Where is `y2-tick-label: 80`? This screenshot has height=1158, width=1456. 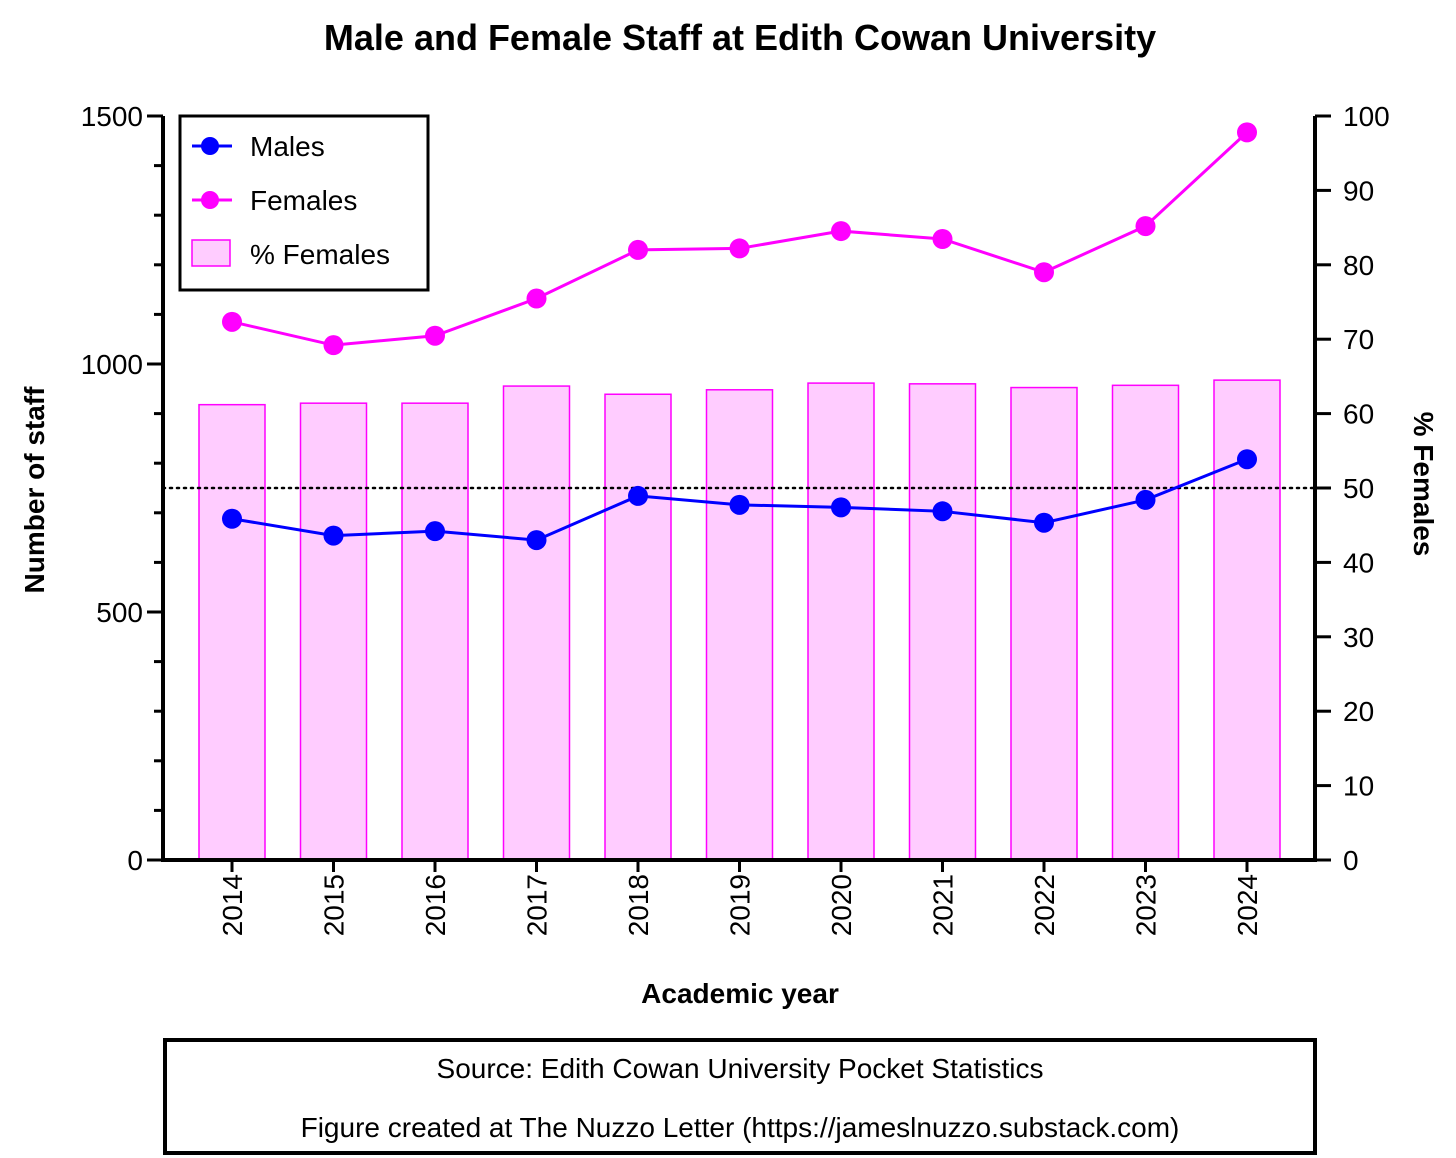
y2-tick-label: 80 is located at coordinates (1358, 265).